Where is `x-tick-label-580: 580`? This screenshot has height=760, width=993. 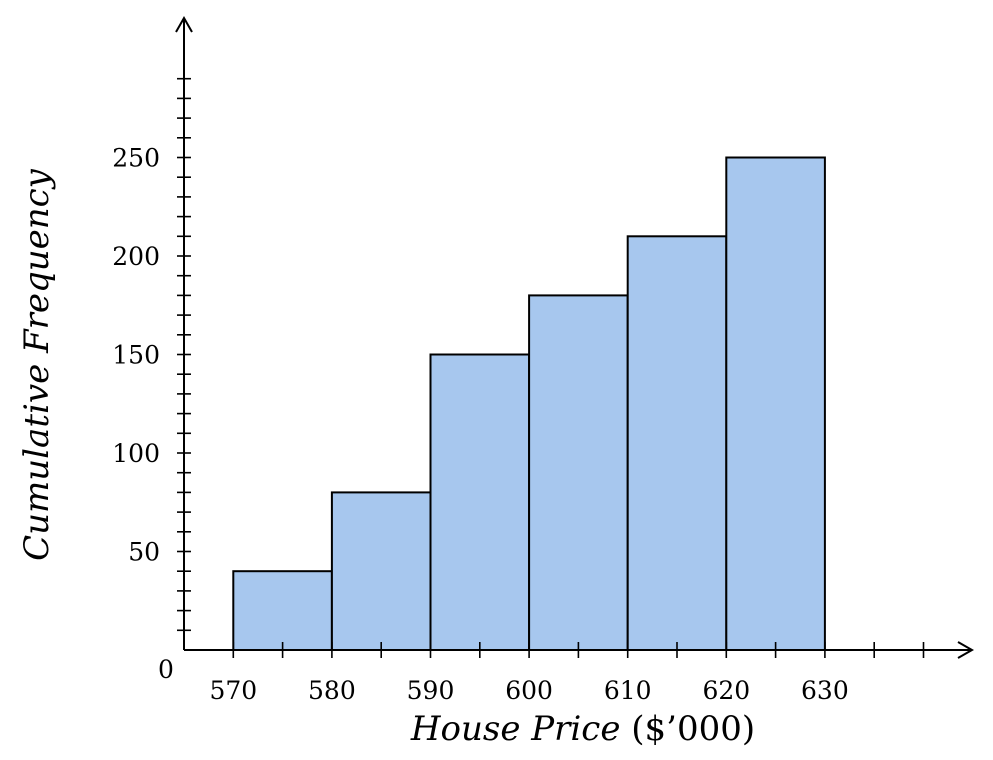 x-tick-label-580: 580 is located at coordinates (332, 690).